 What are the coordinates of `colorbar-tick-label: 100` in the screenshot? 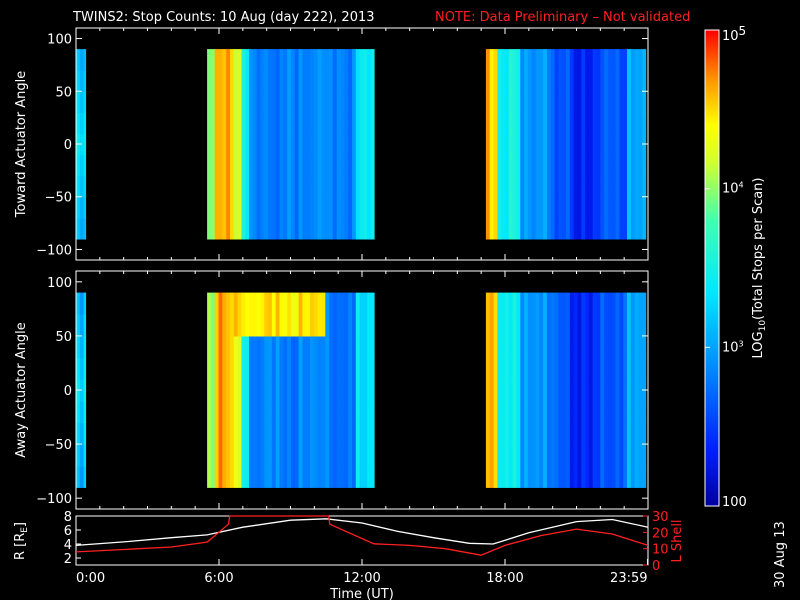 It's located at (734, 502).